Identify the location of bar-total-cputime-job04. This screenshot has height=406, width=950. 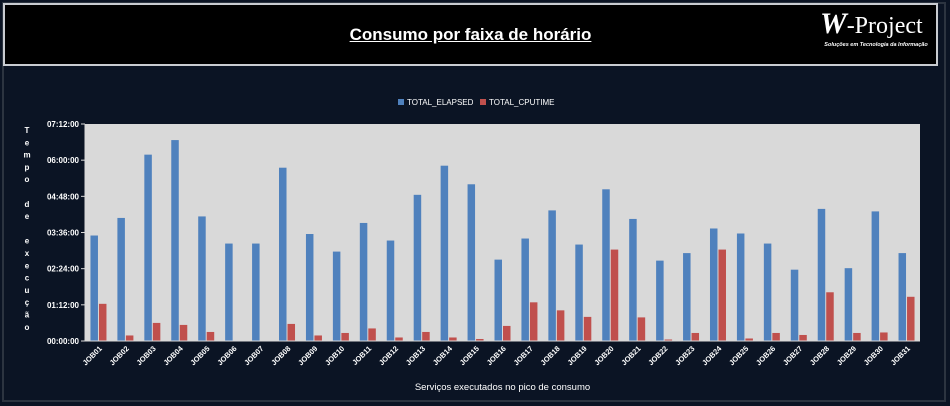
(183, 332).